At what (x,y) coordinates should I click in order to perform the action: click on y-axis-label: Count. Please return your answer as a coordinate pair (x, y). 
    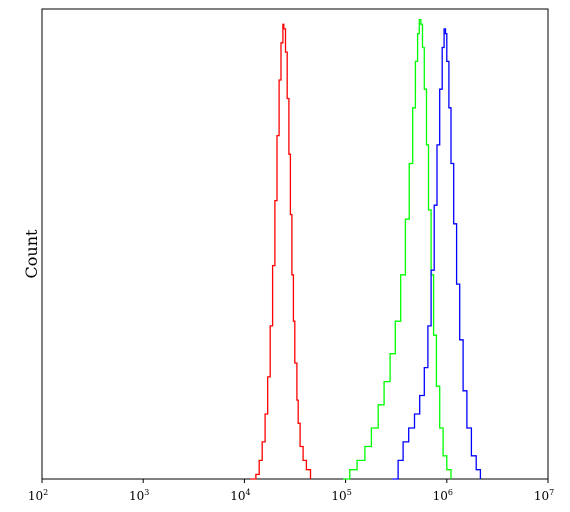
    Looking at the image, I should click on (31, 253).